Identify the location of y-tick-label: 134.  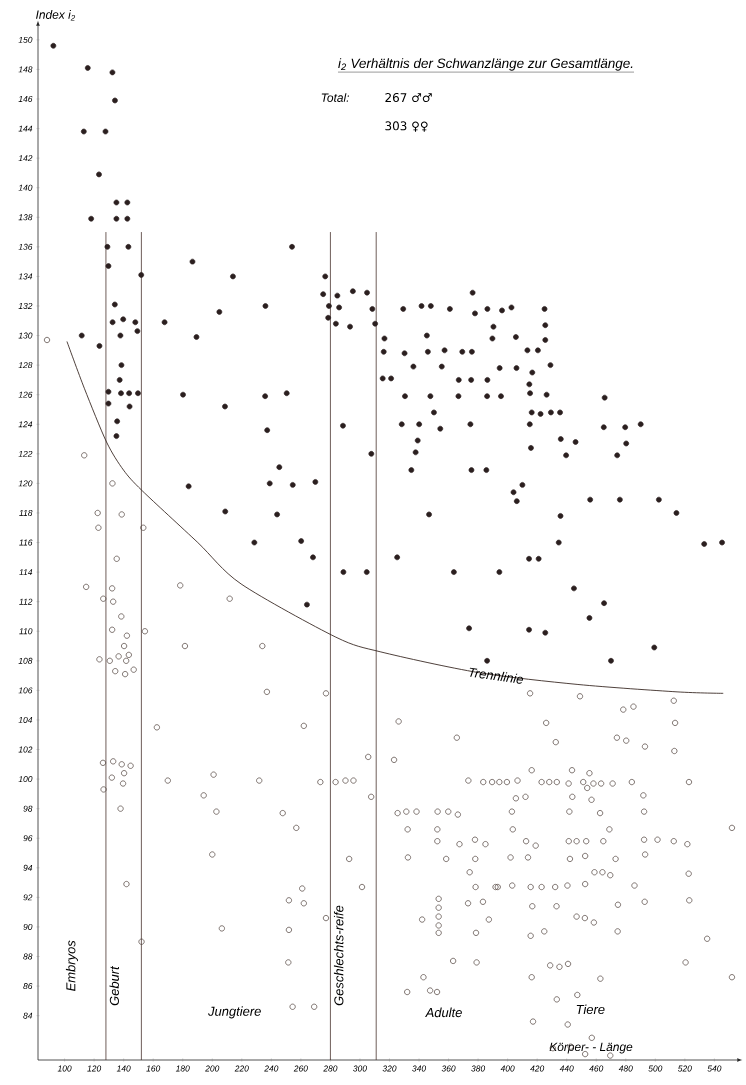
(25, 276).